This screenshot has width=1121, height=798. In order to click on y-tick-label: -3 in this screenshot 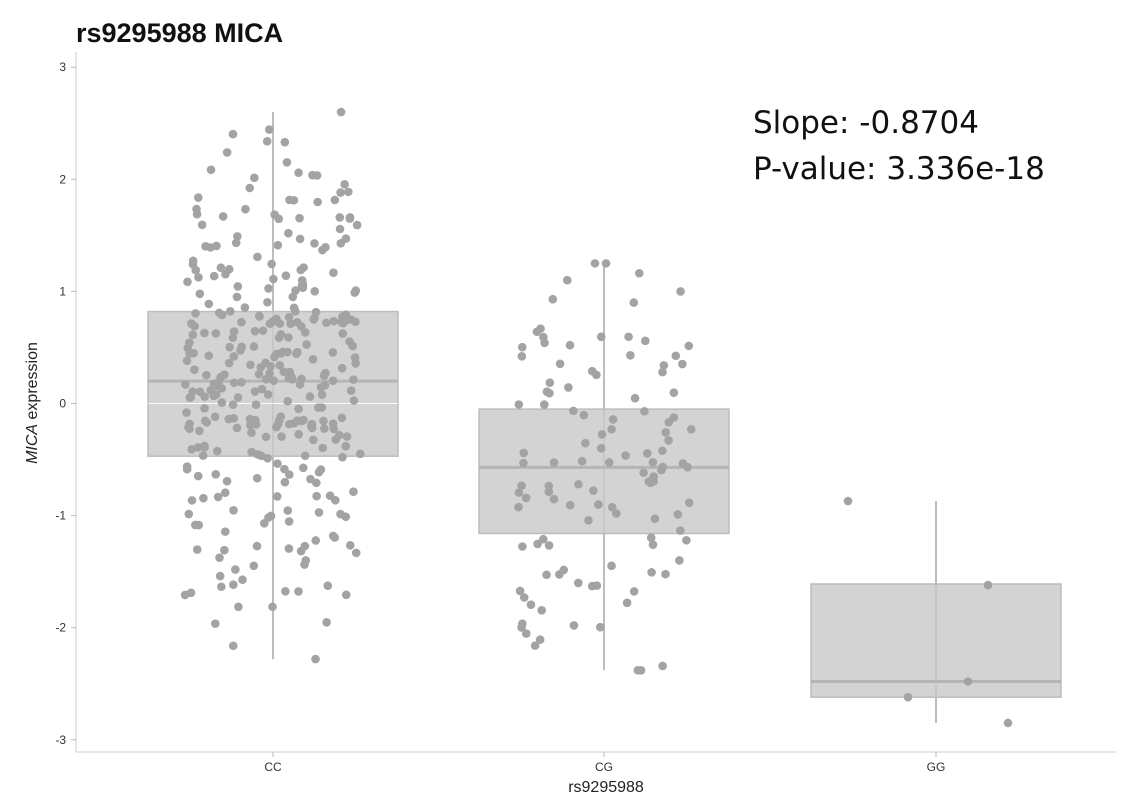, I will do `click(60, 740)`.